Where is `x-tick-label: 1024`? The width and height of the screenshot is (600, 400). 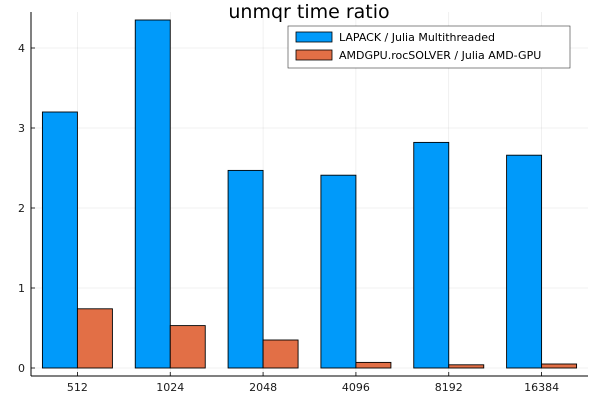
x-tick-label: 1024 is located at coordinates (170, 387).